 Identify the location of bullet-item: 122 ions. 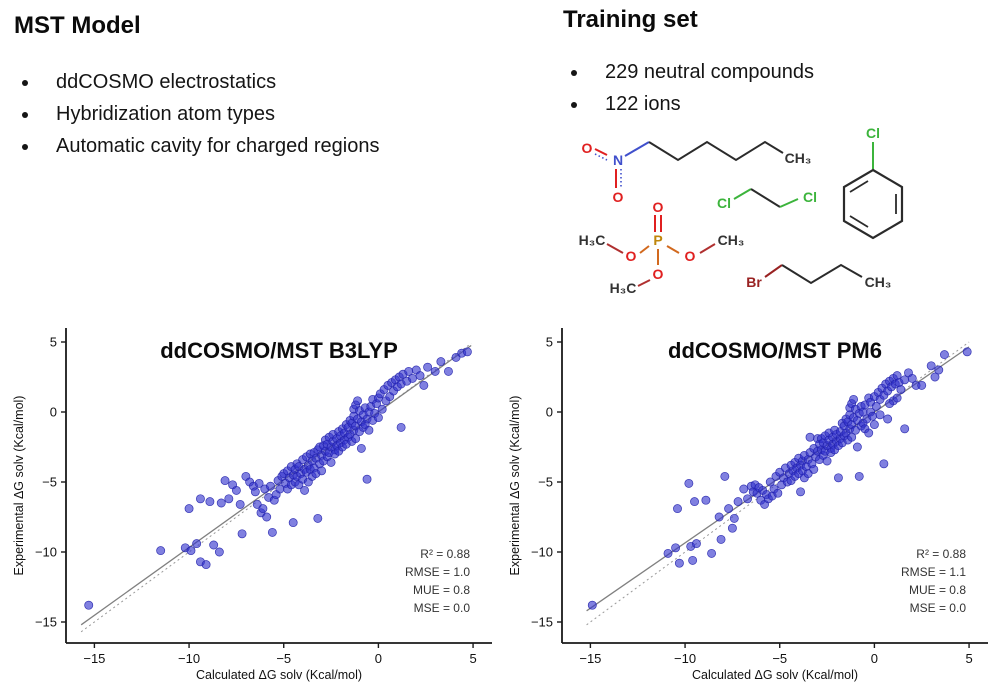
(791, 104).